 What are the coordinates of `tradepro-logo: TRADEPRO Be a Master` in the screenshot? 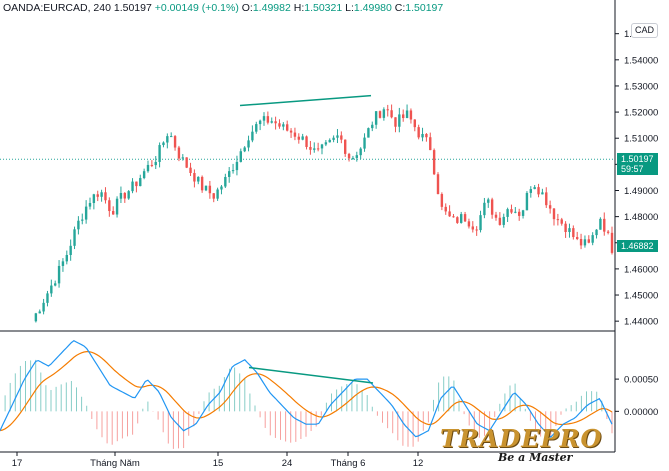 It's located at (552, 446).